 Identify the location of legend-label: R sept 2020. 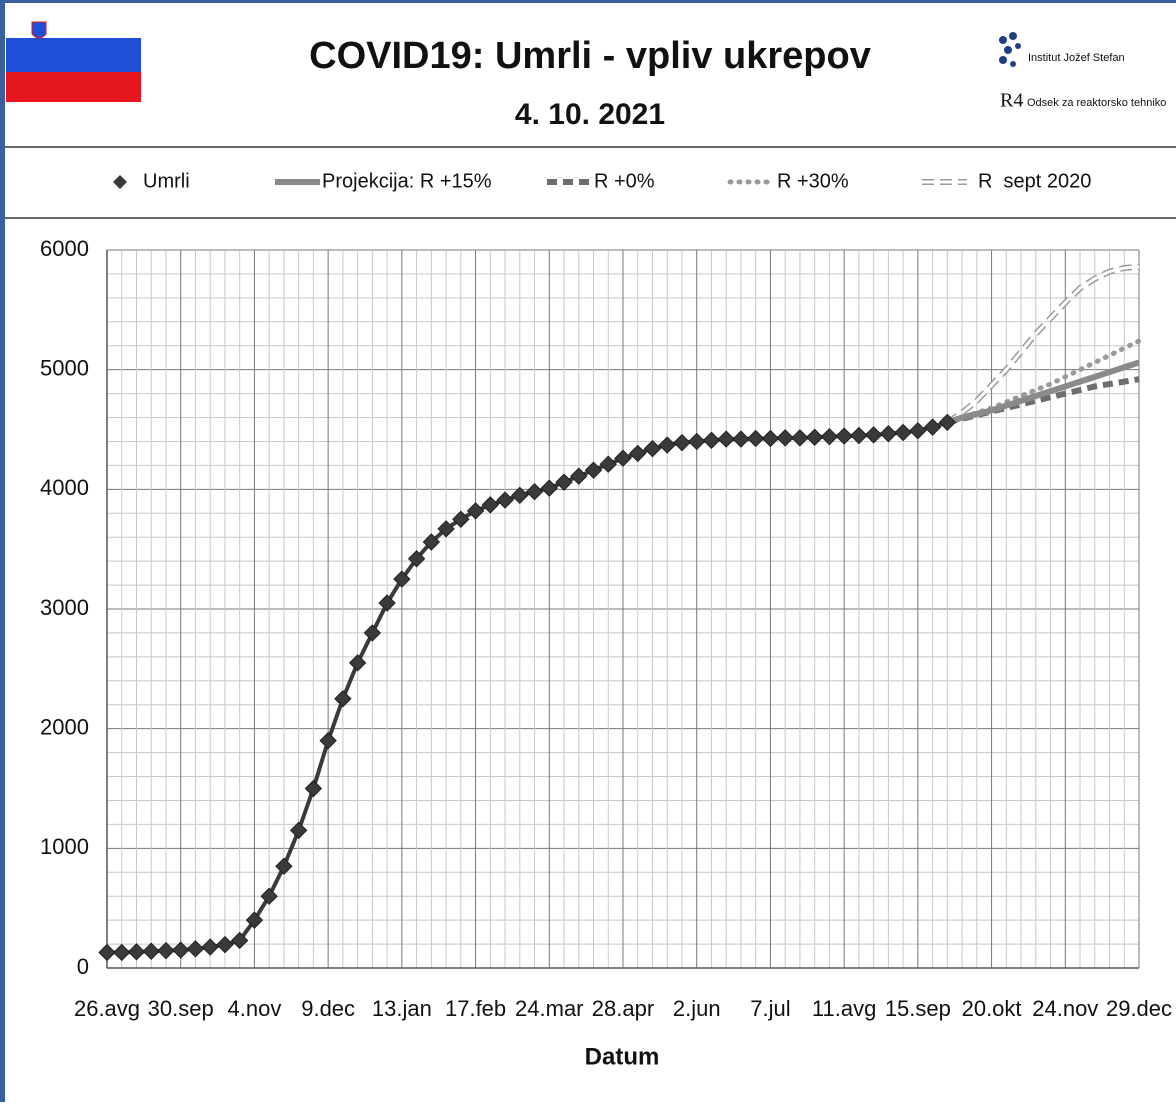
(1034, 181).